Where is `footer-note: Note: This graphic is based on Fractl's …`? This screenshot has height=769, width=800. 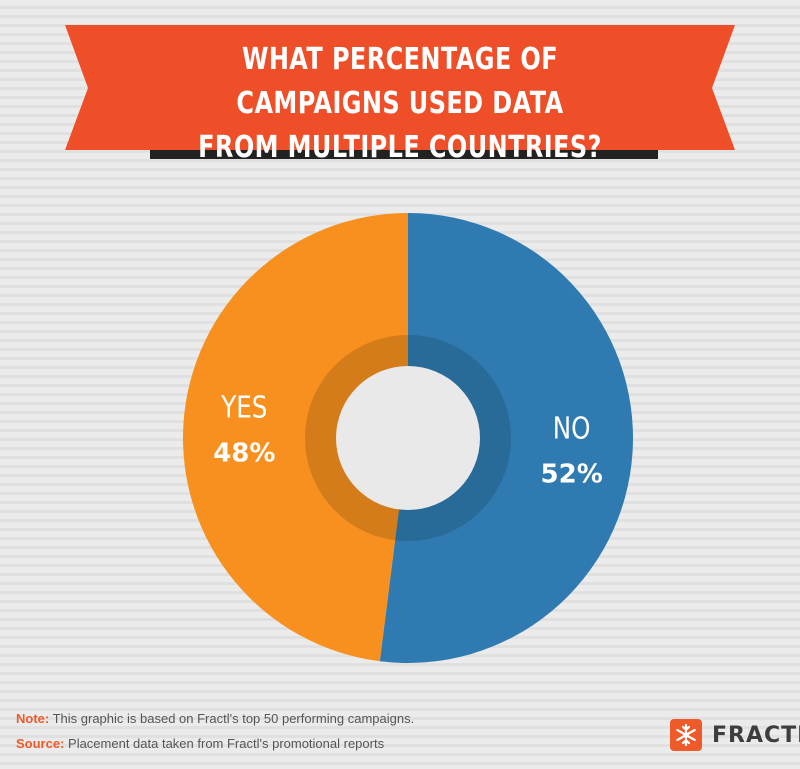 footer-note: Note: This graphic is based on Fractl's … is located at coordinates (215, 718).